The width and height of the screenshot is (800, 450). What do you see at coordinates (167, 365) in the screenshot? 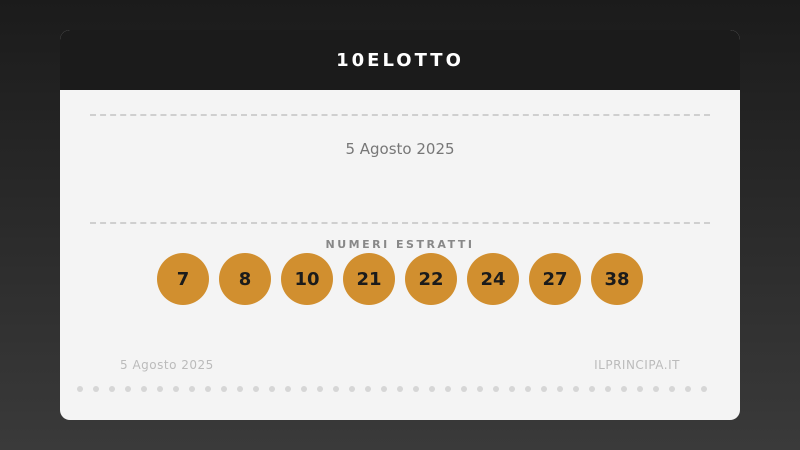
I see `footer-date: 5 Agosto 2025` at bounding box center [167, 365].